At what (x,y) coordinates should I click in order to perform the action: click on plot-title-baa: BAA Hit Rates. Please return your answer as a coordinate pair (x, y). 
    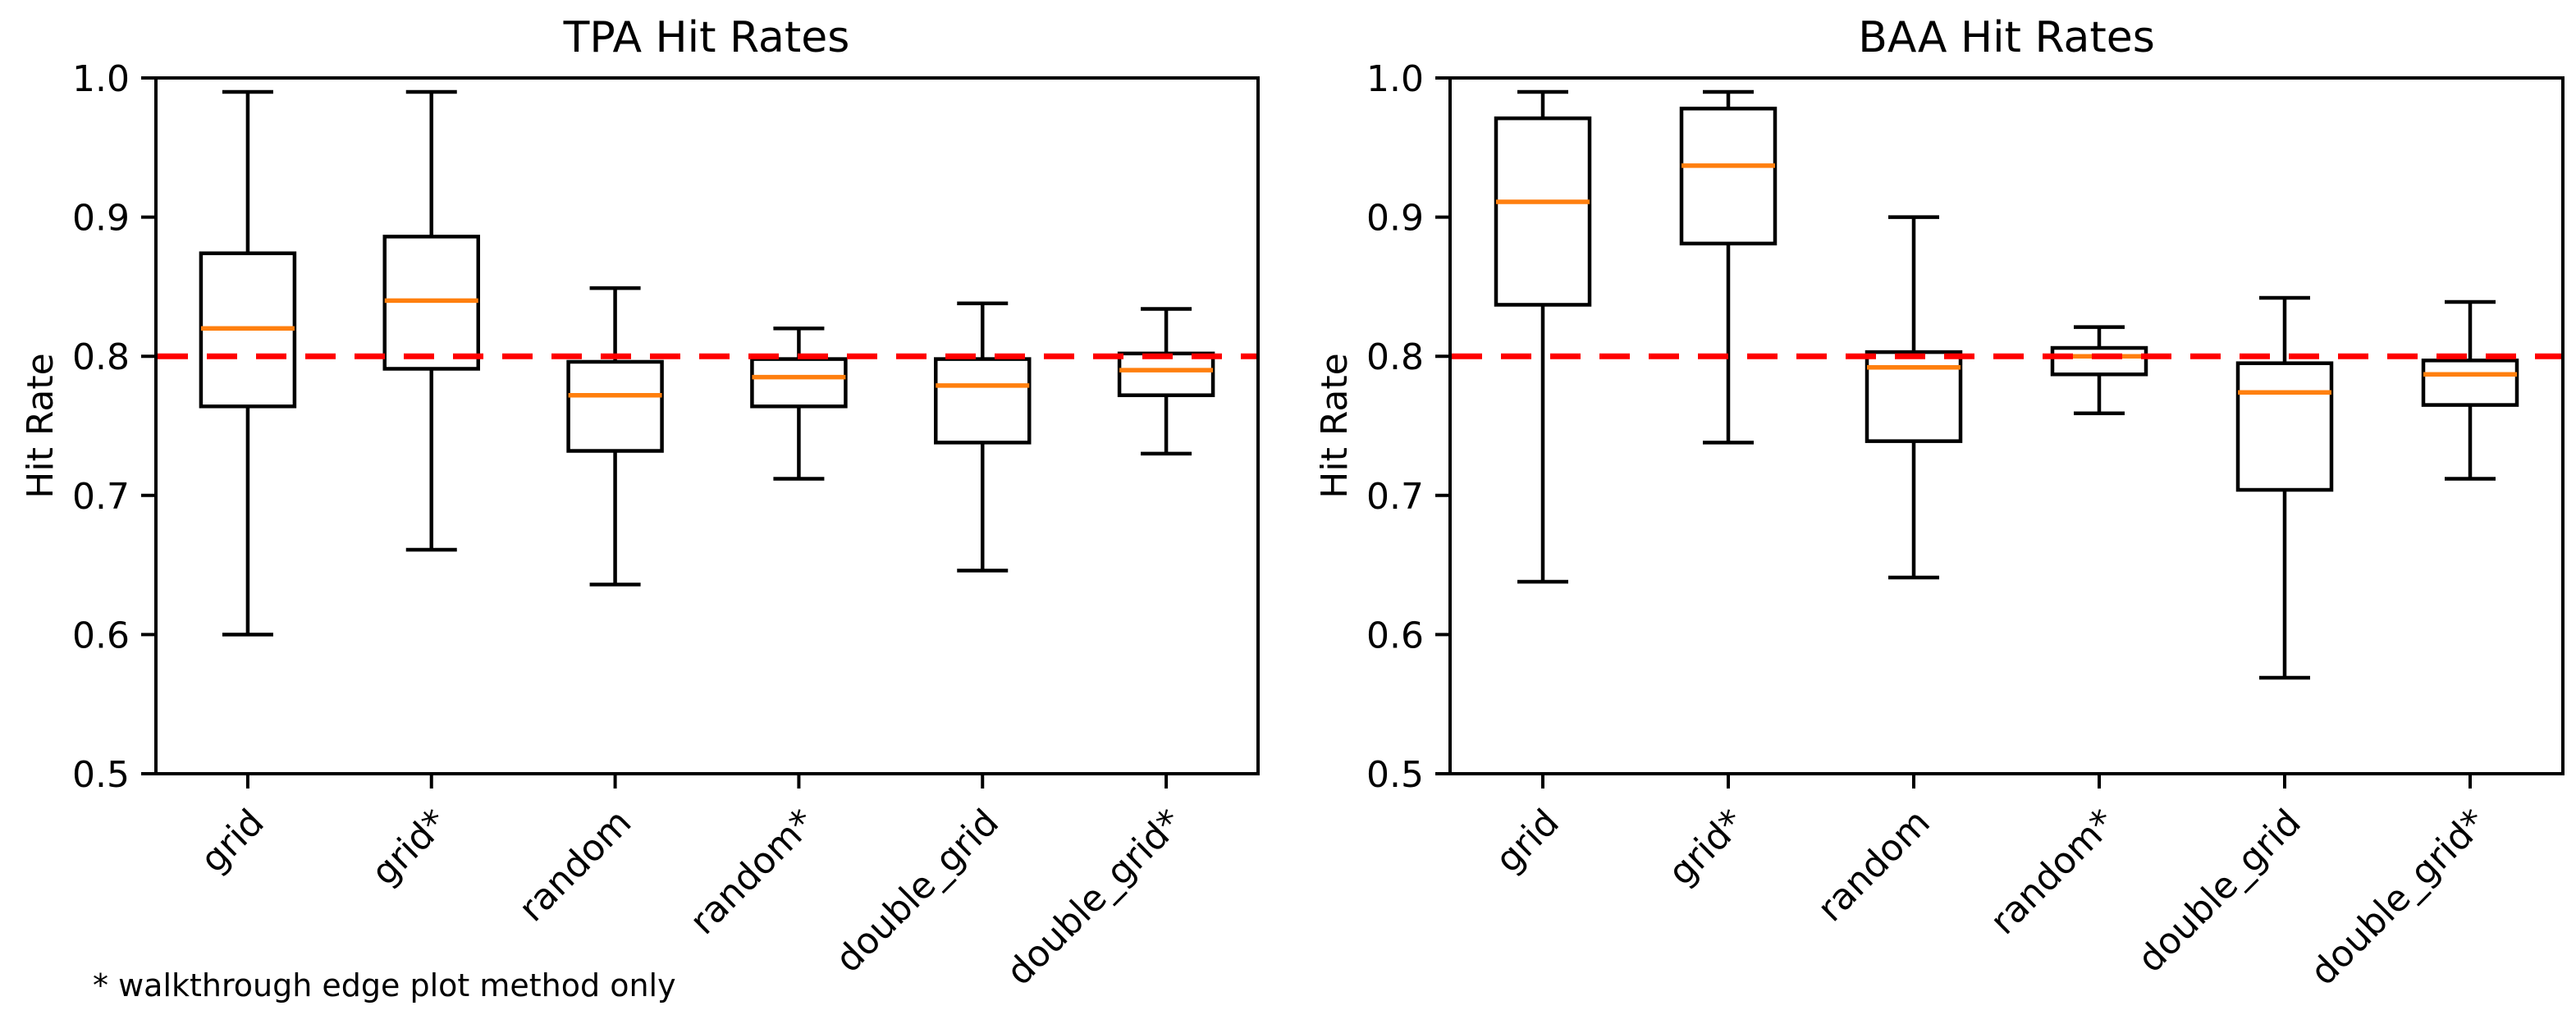
    Looking at the image, I should click on (2006, 37).